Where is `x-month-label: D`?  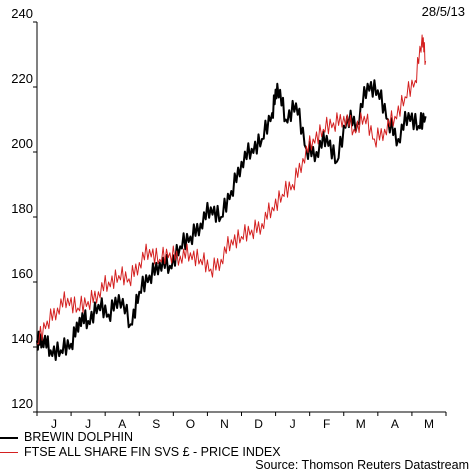
x-month-label: D is located at coordinates (258, 424).